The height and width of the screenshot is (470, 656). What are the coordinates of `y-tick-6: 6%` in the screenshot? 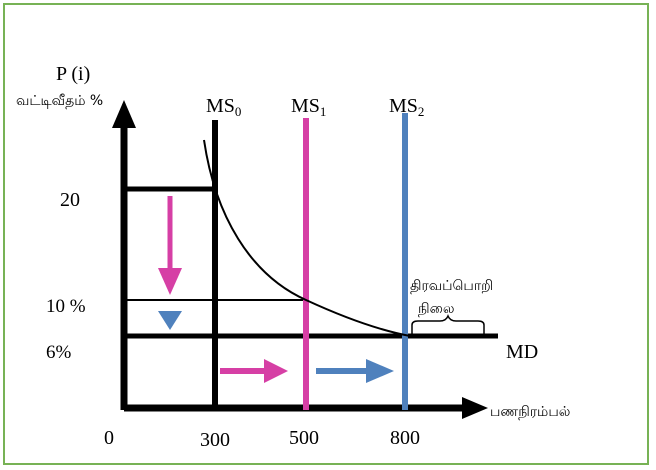 It's located at (59, 352).